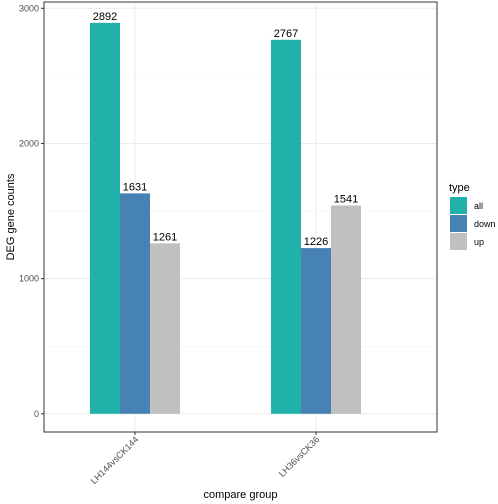 This screenshot has width=498, height=504. Describe the element at coordinates (205, 459) in the screenshot. I see `x-axis: LH144vsCK144 LH36vsCK36` at that location.